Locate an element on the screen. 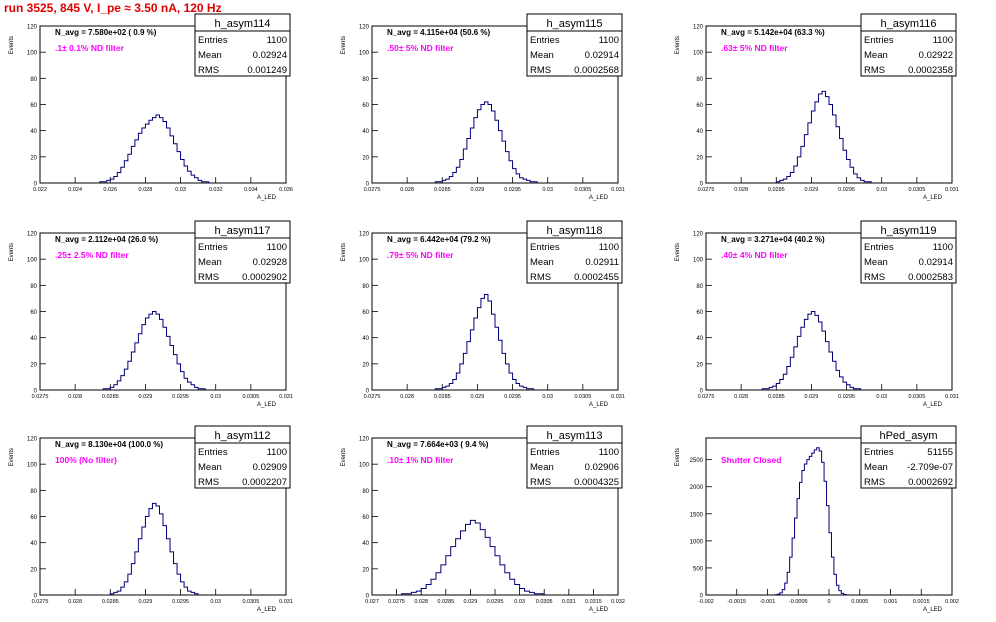 The image size is (996, 622). hist-2-stats-key: Entries is located at coordinates (545, 40).